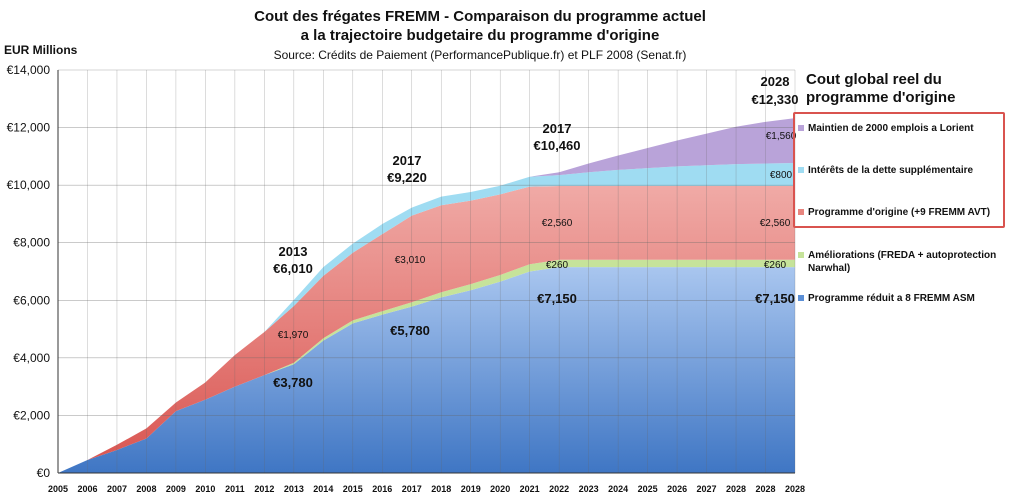  Describe the element at coordinates (407, 177) in the screenshot. I see `data-label: €9,220` at that location.